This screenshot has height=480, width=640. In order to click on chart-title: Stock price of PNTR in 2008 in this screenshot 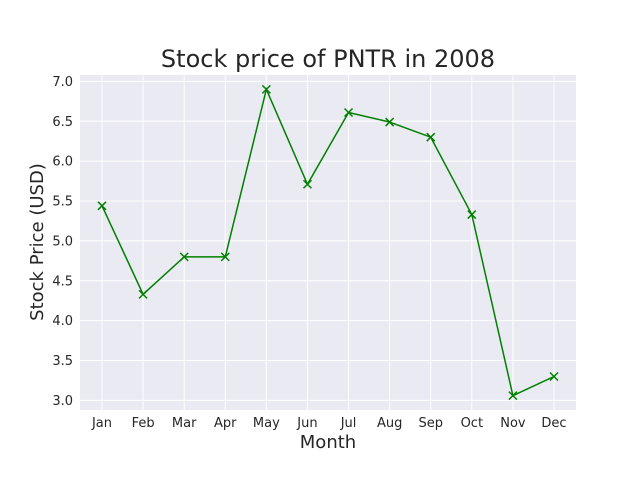, I will do `click(328, 59)`.